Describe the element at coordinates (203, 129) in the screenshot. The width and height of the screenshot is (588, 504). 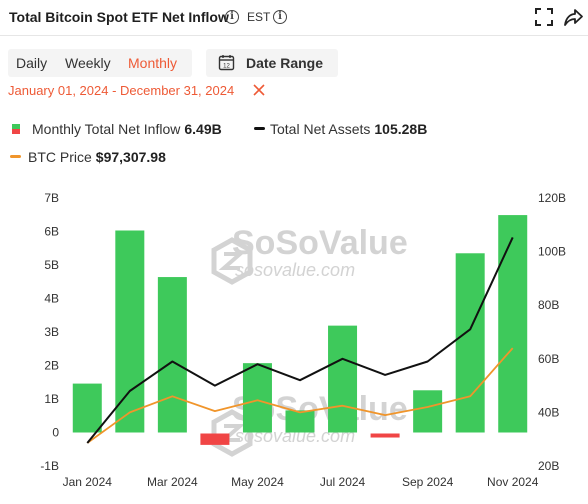
I see `legend-value: 6.49B` at that location.